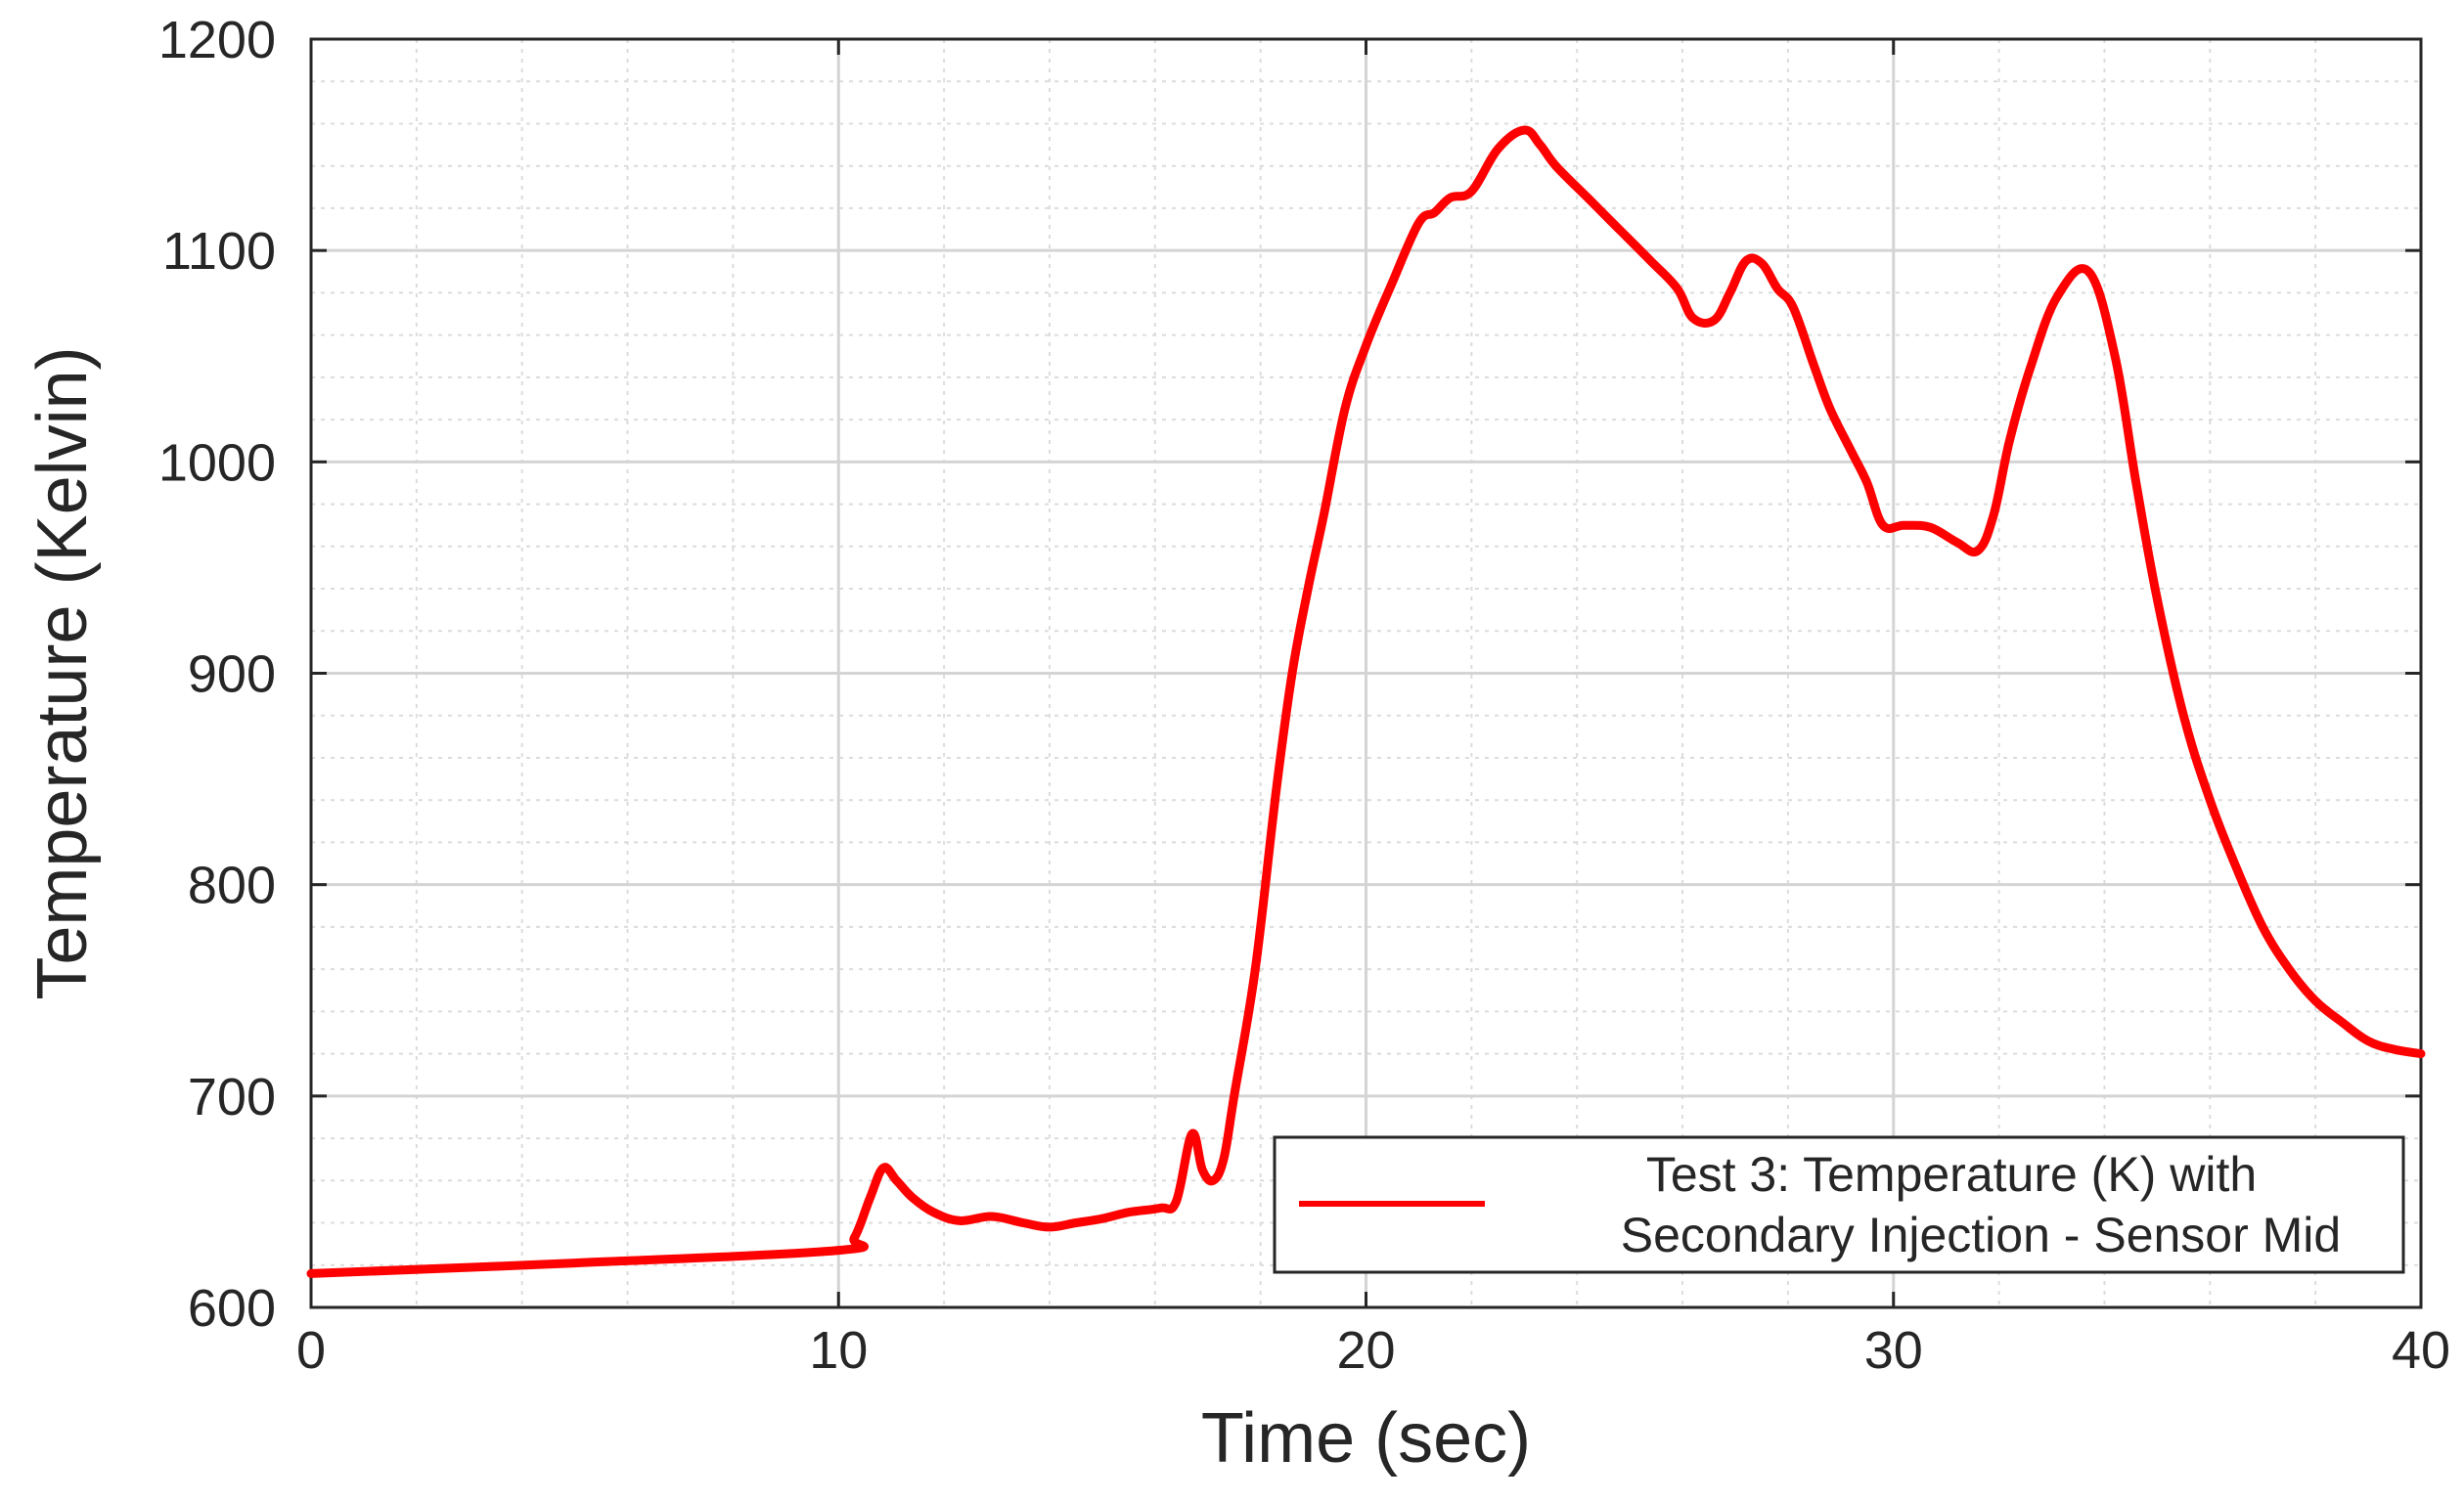  Describe the element at coordinates (1366, 1438) in the screenshot. I see `x-axis-title: Time (sec)` at that location.